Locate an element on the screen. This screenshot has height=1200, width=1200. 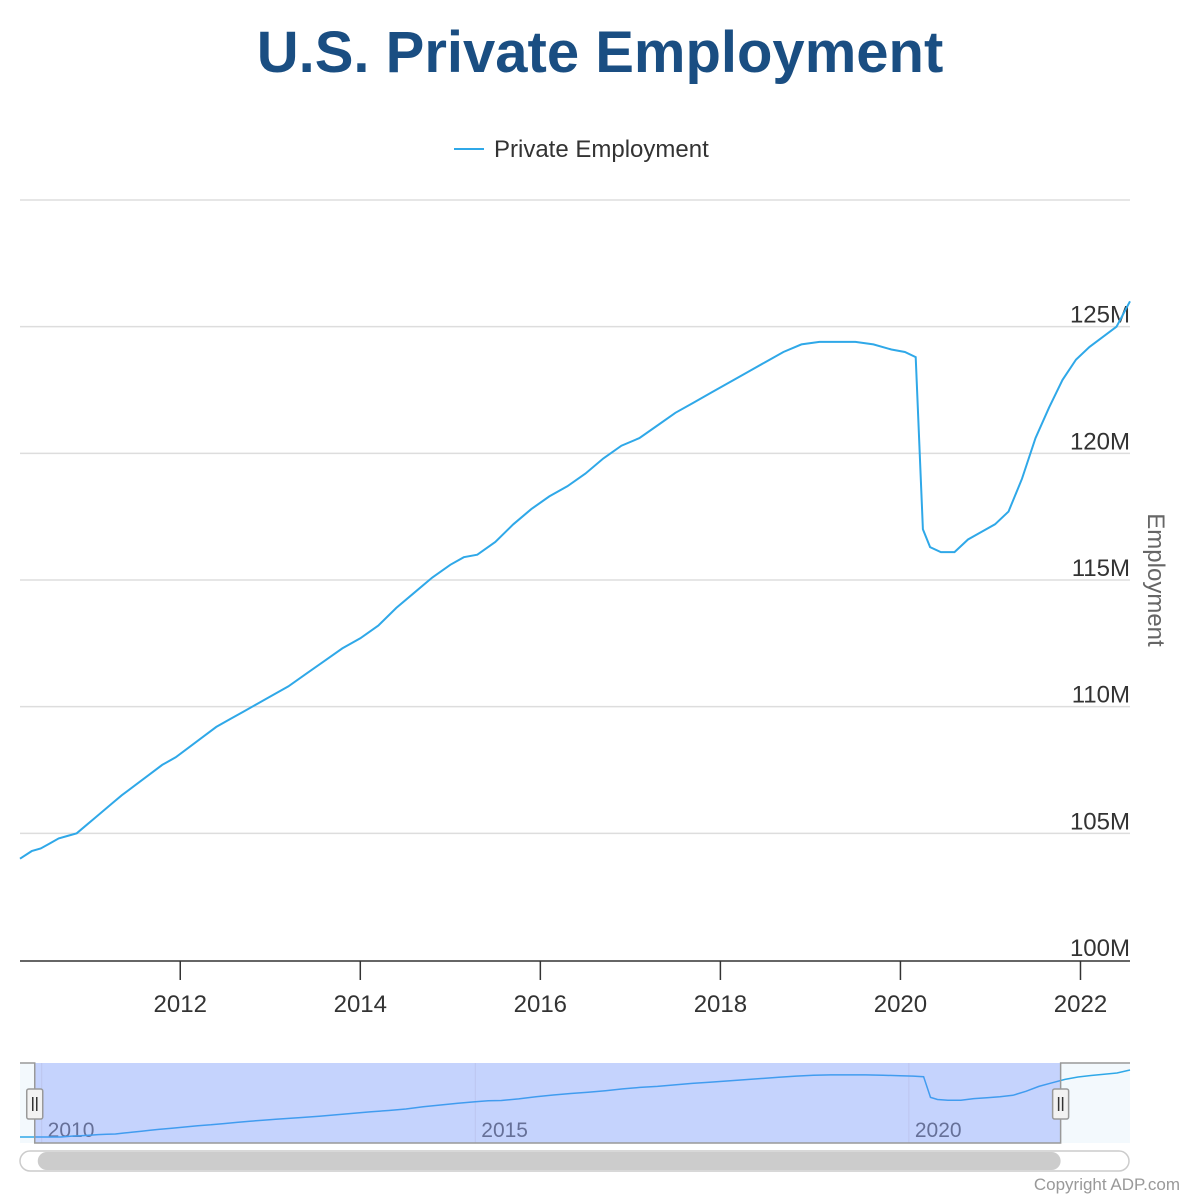
y-tick-label: 125M is located at coordinates (1100, 315).